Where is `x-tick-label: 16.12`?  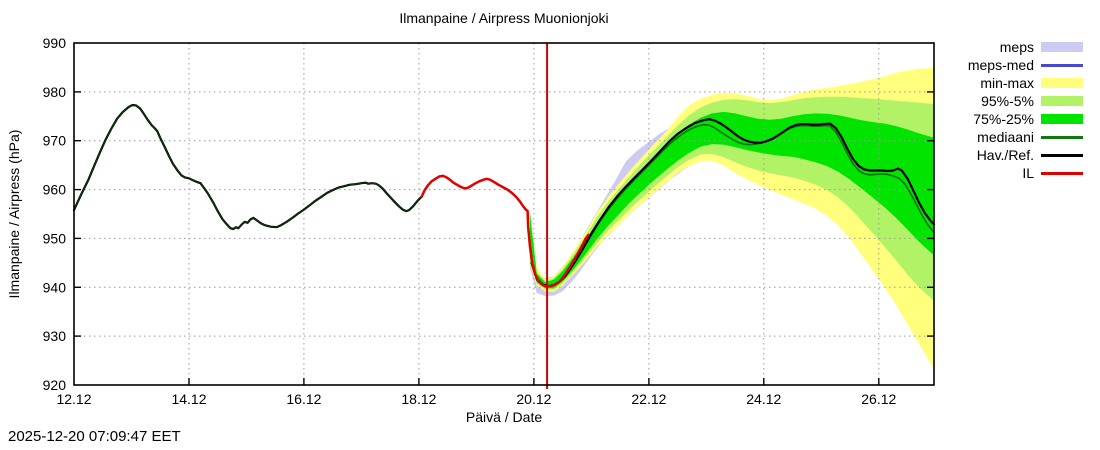 x-tick-label: 16.12 is located at coordinates (303, 399).